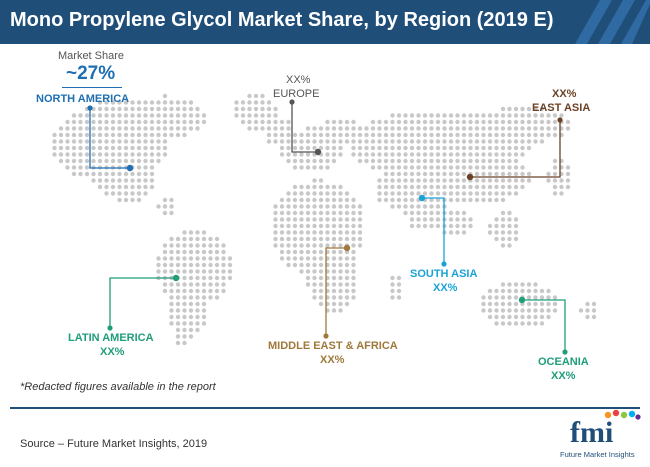  I want to click on logo-letters: fmi, so click(592, 432).